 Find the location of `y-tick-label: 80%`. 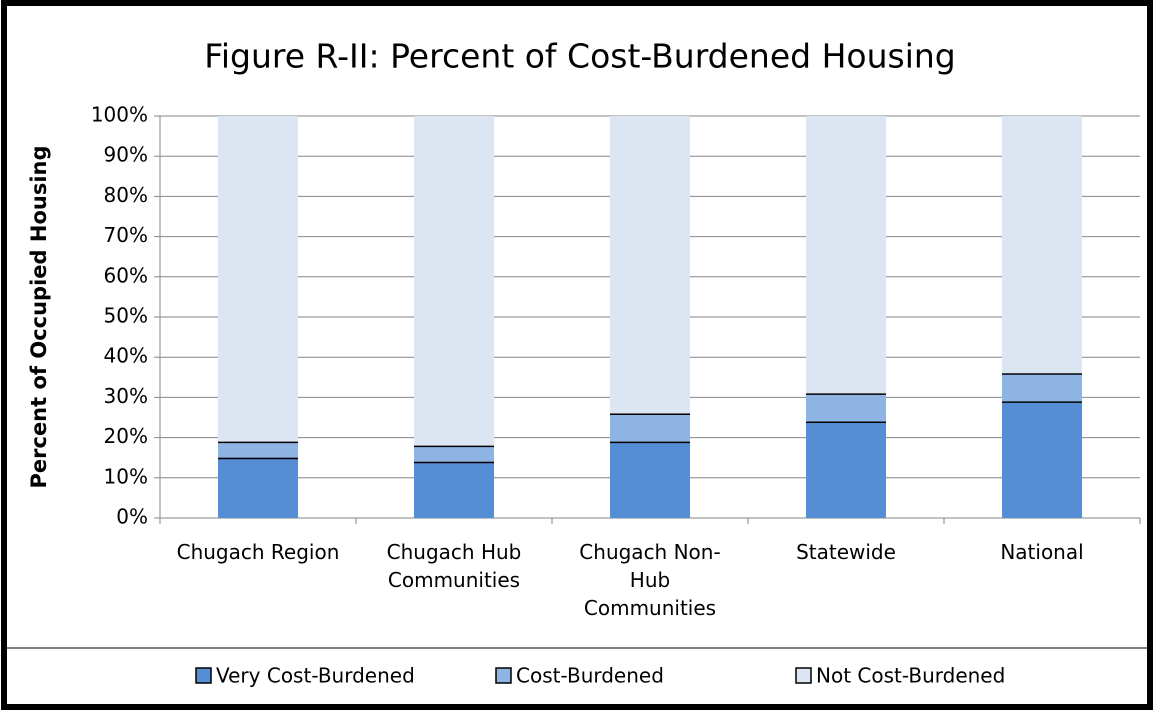

y-tick-label: 80% is located at coordinates (126, 195).